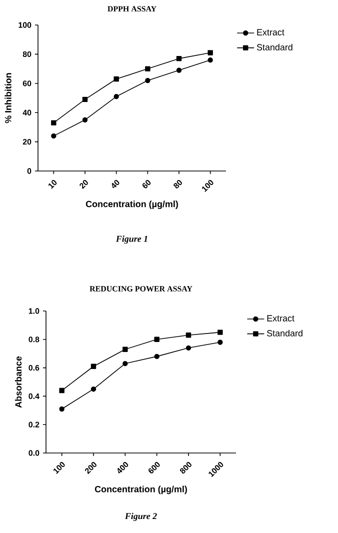  What do you see at coordinates (8, 98) in the screenshot?
I see `y-axis-title: % Inhibition` at bounding box center [8, 98].